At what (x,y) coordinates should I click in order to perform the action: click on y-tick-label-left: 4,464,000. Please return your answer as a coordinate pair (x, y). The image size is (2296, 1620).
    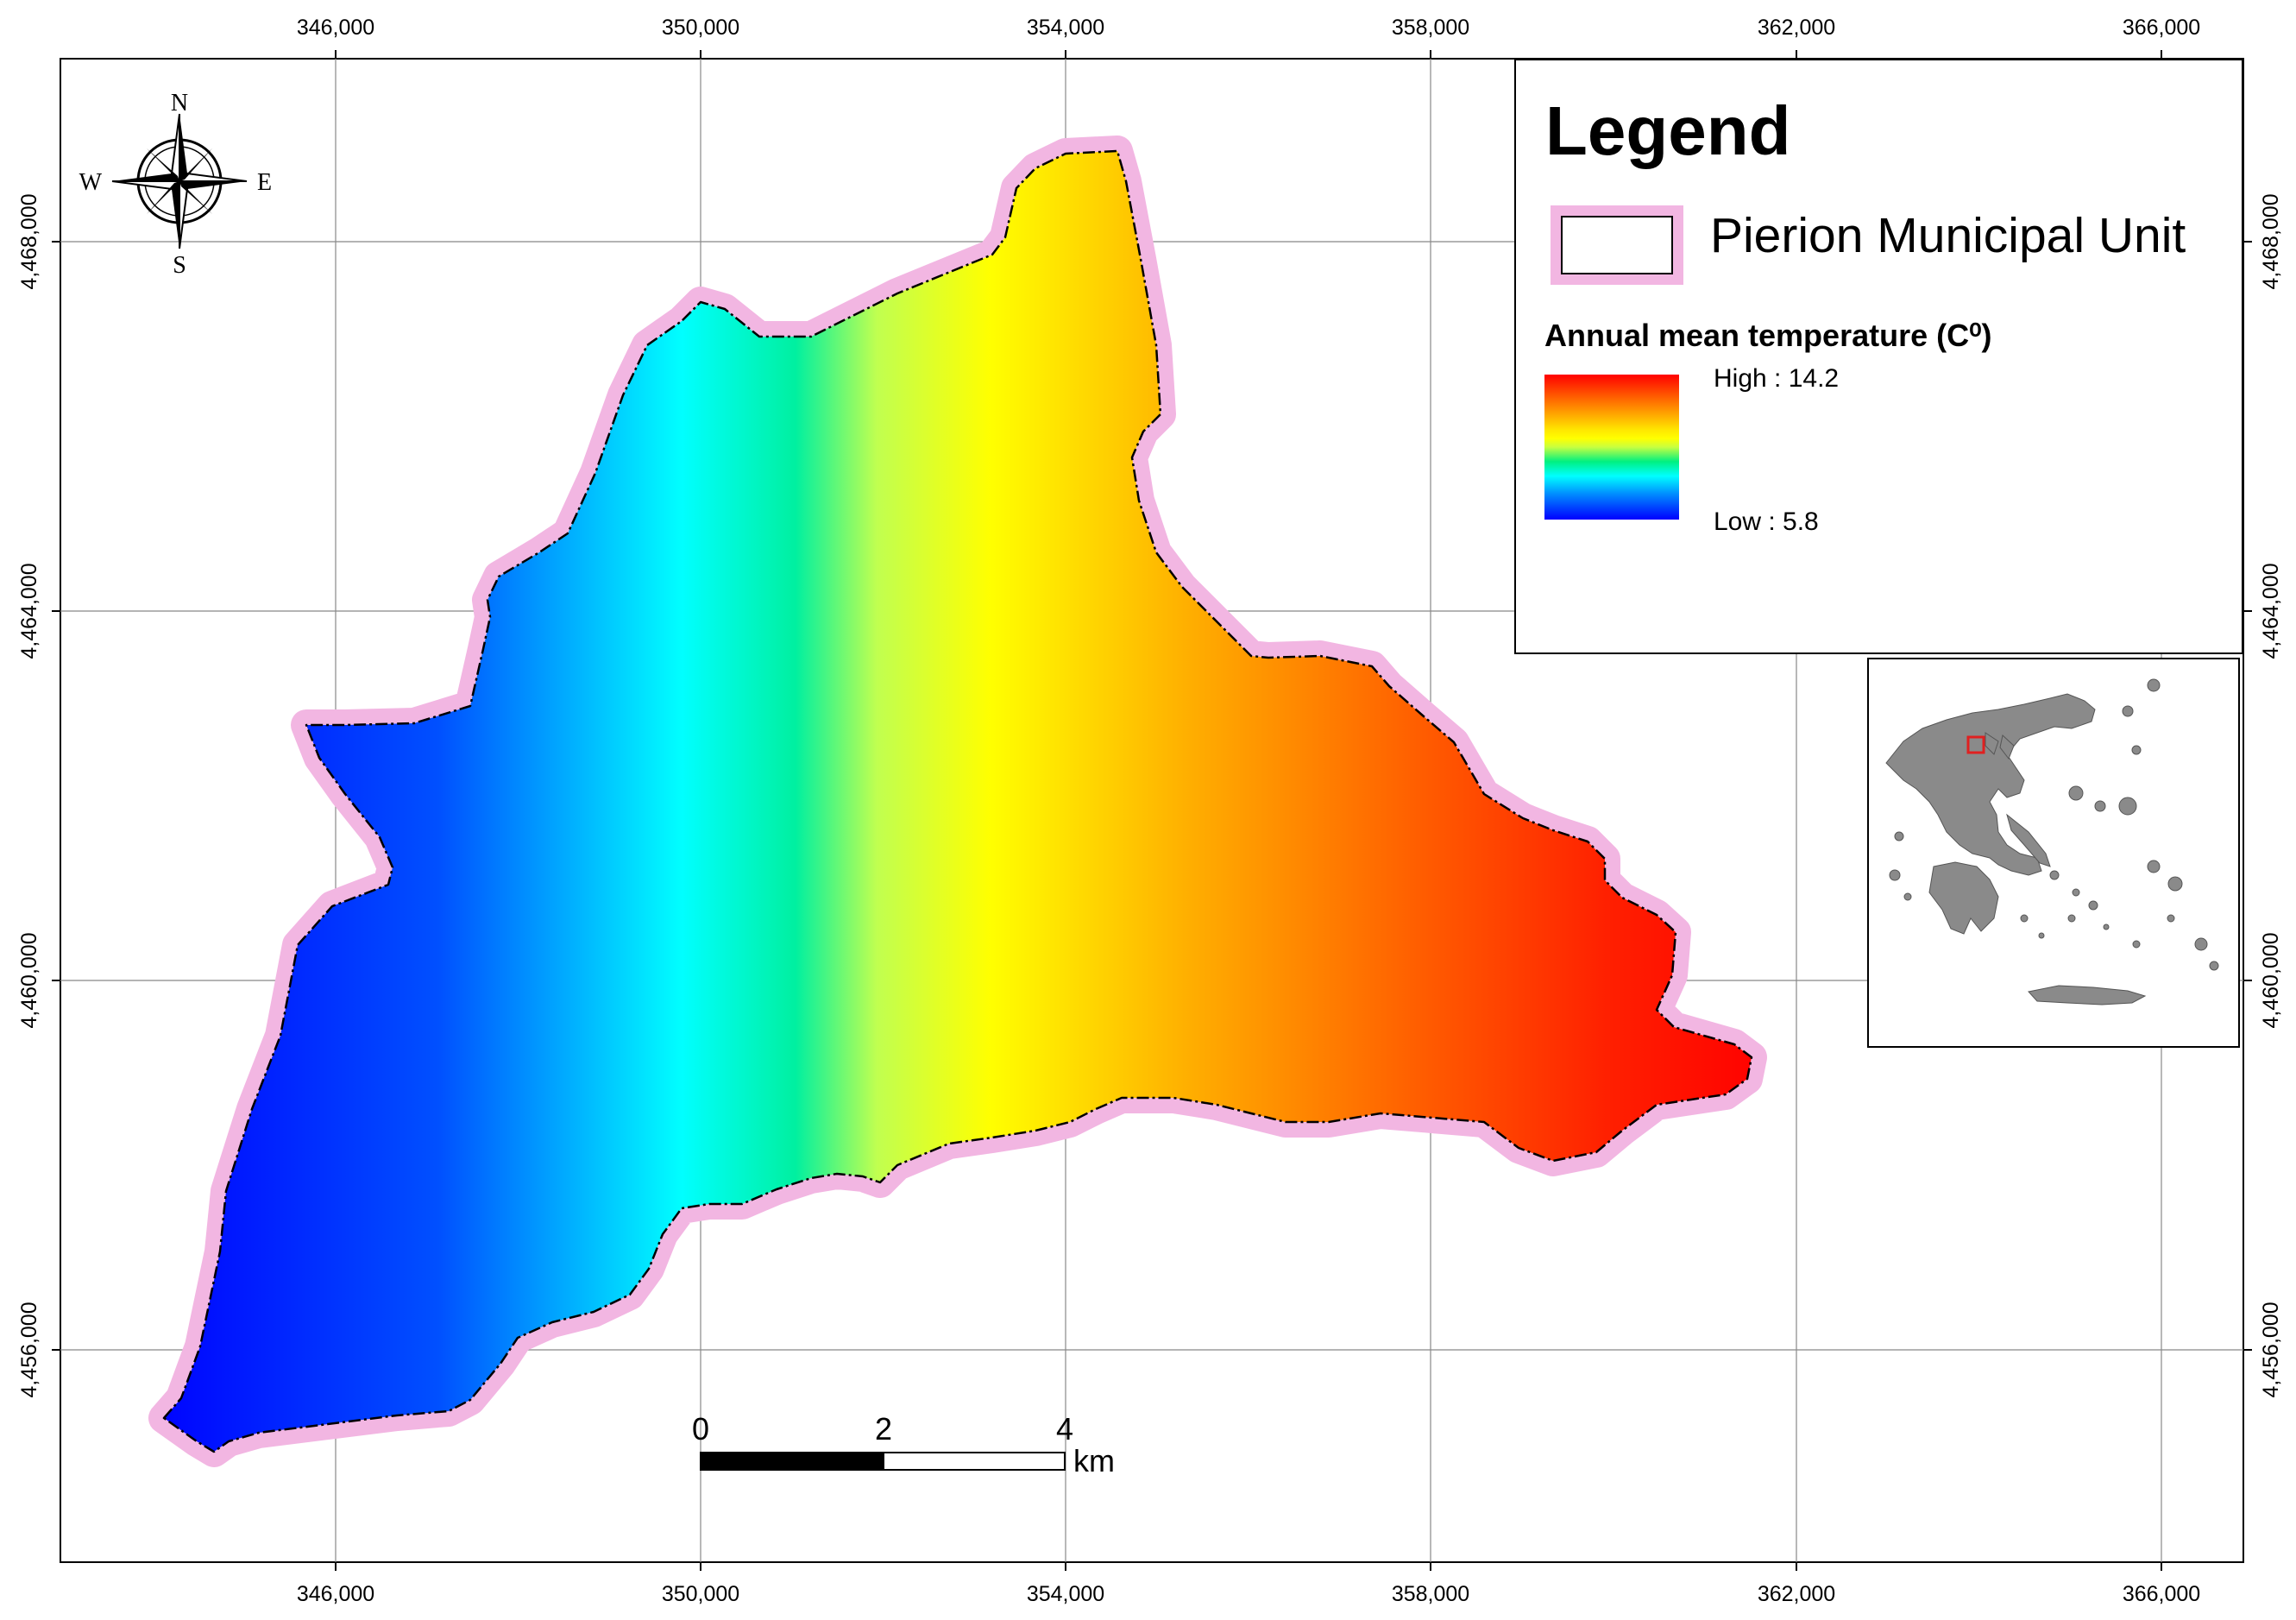
    Looking at the image, I should click on (29, 611).